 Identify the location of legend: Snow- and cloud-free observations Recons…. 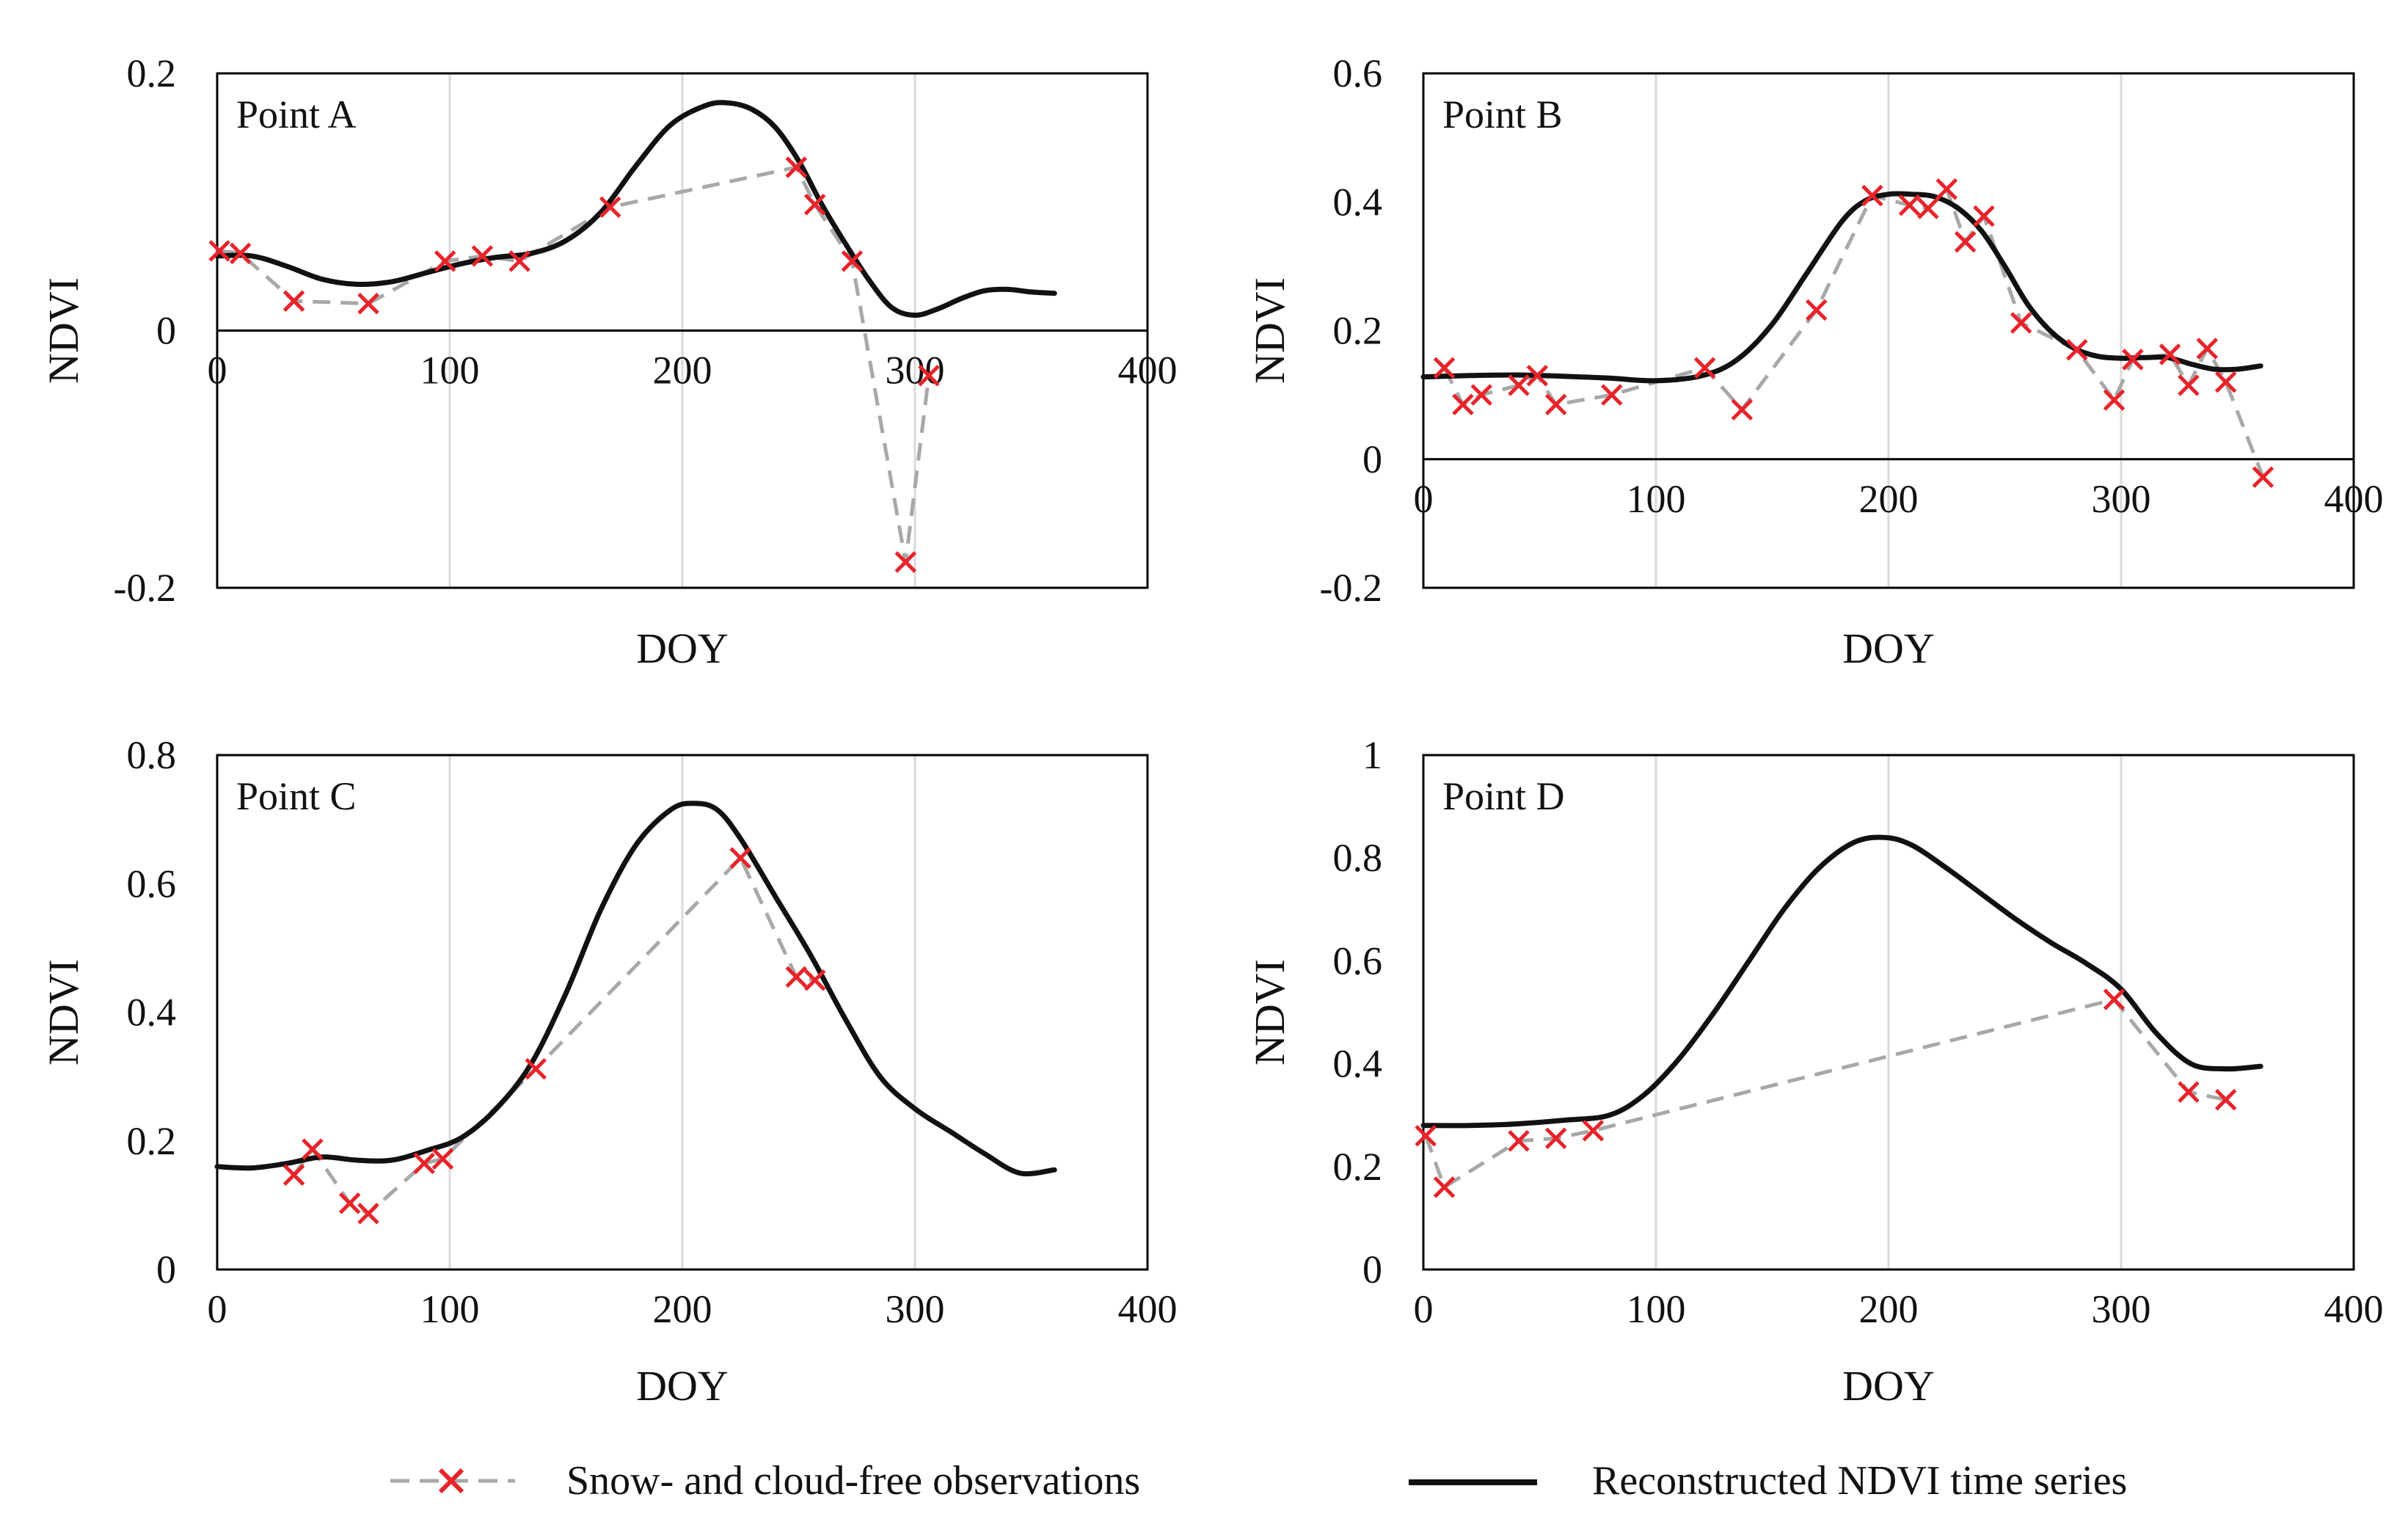
(1258, 1481).